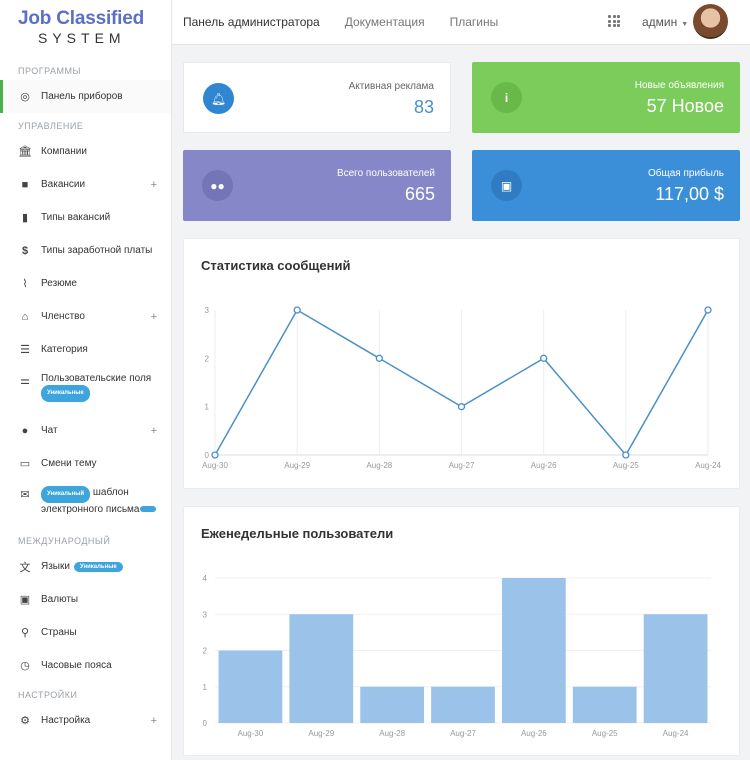  What do you see at coordinates (25, 430) in the screenshot?
I see `wechat-icon: ●` at bounding box center [25, 430].